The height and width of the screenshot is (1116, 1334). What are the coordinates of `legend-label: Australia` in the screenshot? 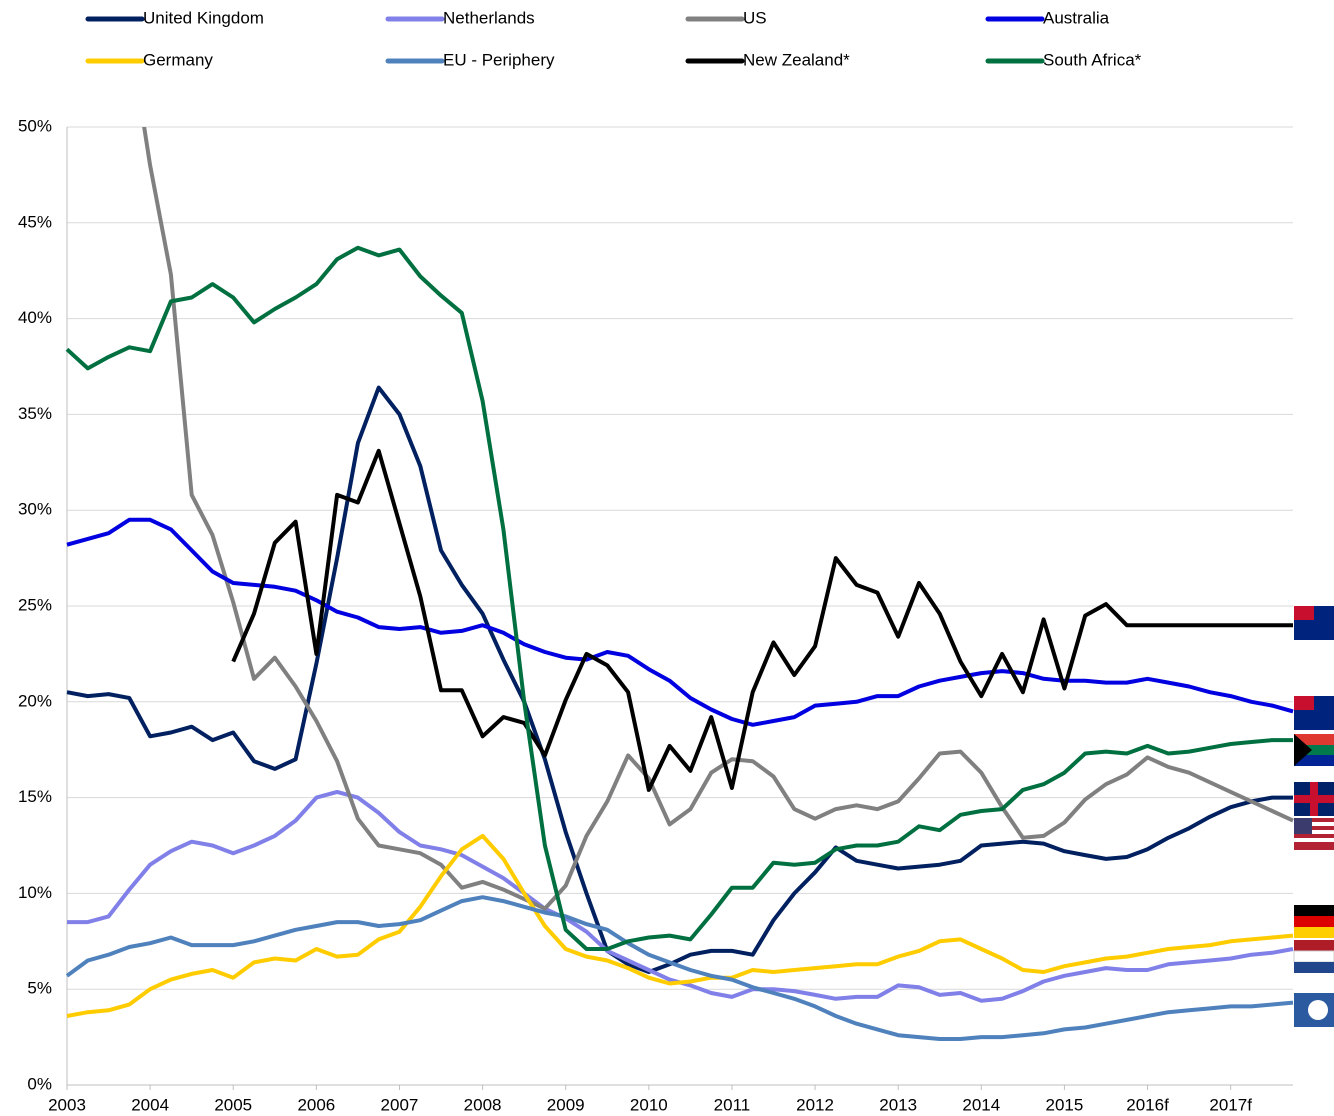 It's located at (1076, 17).